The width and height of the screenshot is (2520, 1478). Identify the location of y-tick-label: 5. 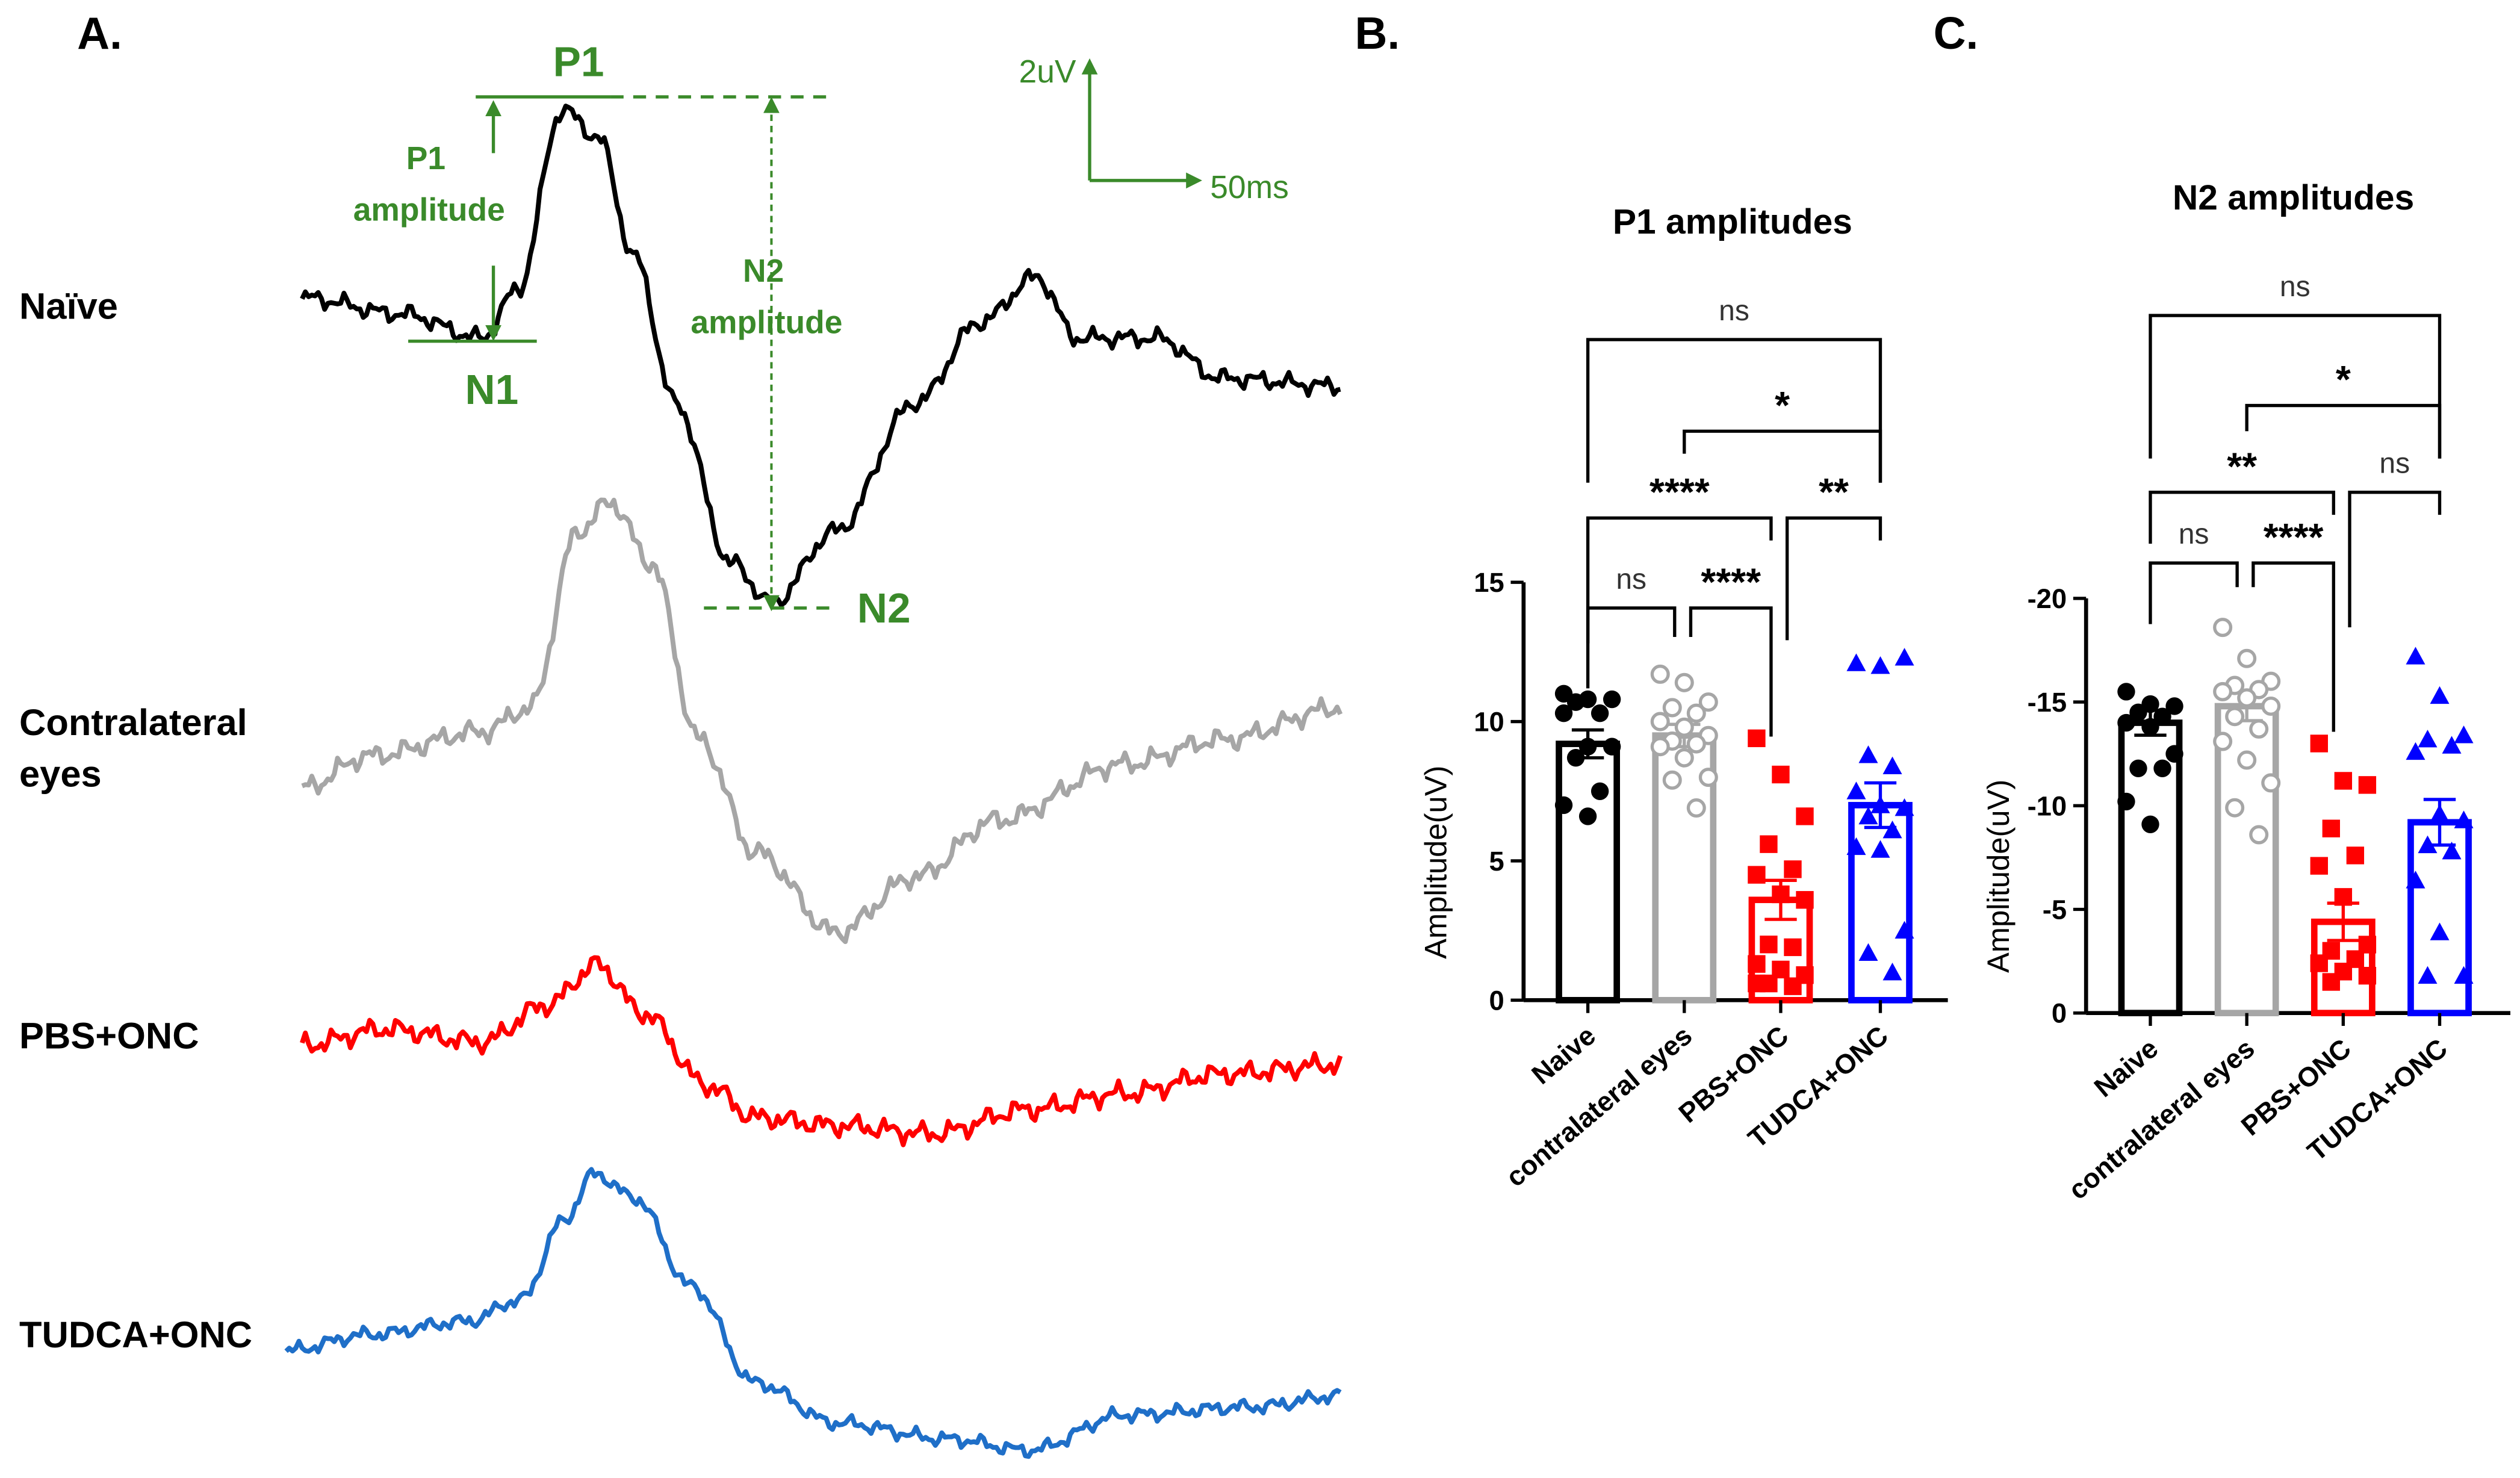
(1497, 861).